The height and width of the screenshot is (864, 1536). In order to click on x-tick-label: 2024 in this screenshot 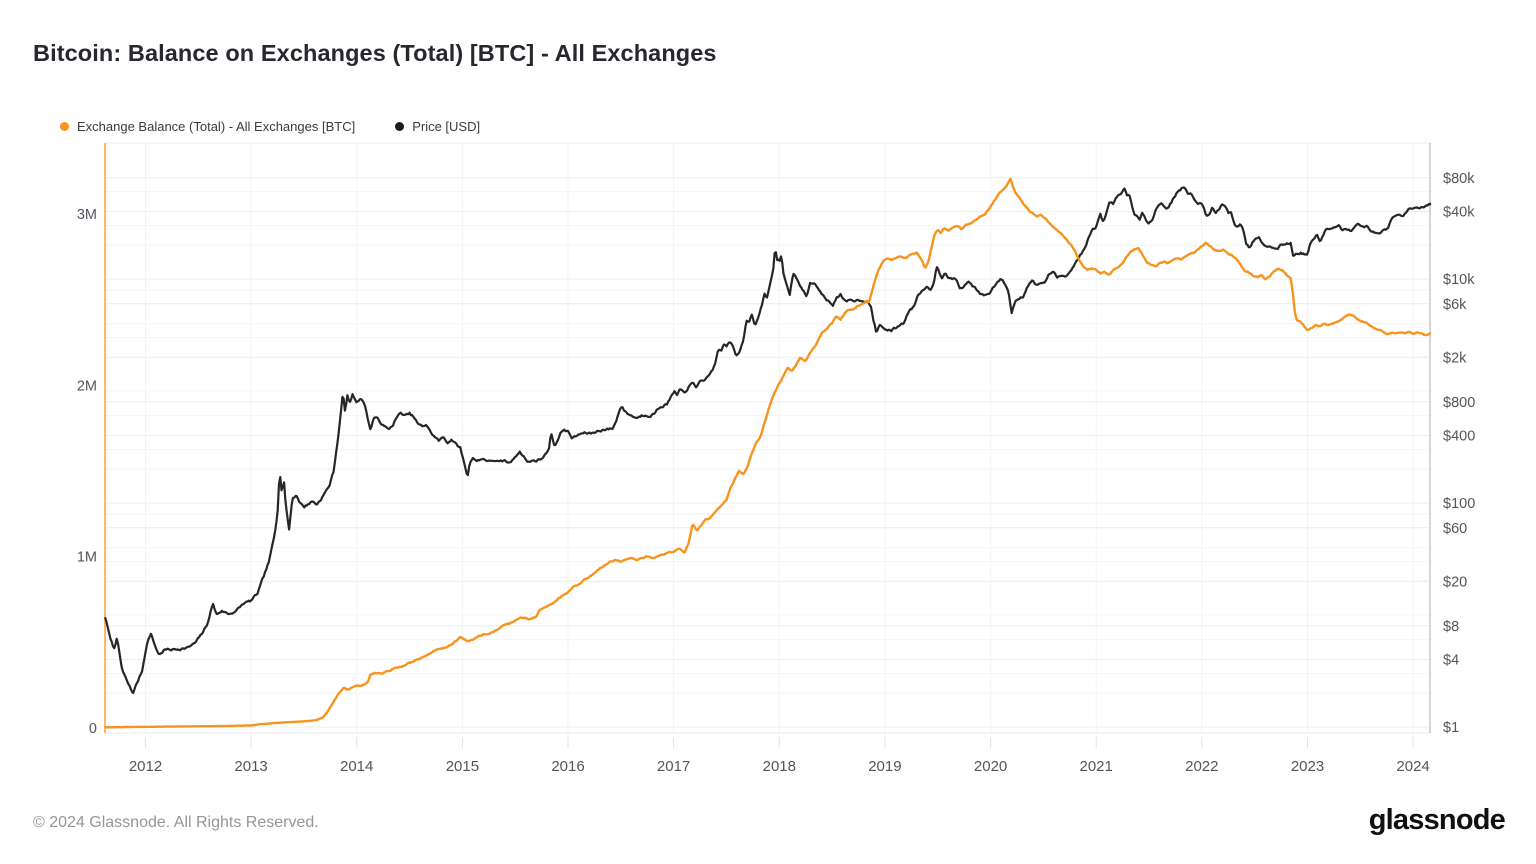, I will do `click(1412, 766)`.